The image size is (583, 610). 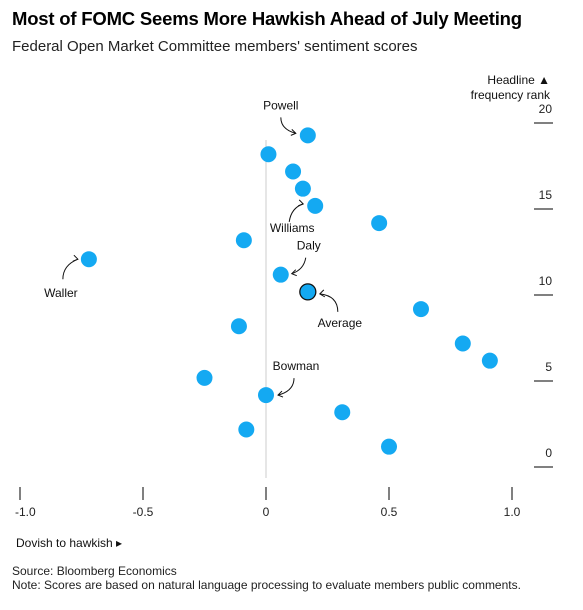 I want to click on x-tick-label: -0.5, so click(x=143, y=512).